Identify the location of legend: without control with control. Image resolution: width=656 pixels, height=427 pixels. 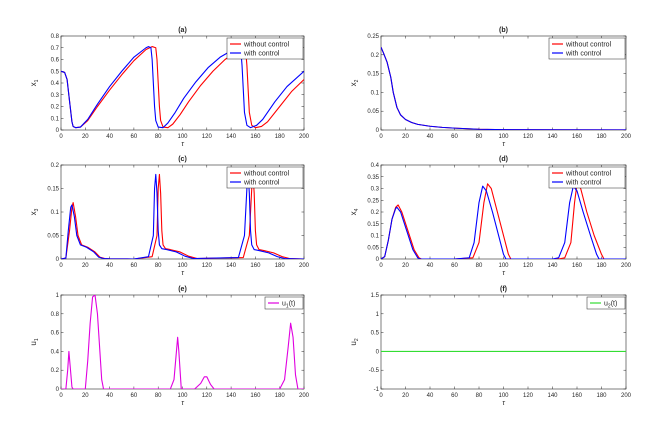
(265, 48).